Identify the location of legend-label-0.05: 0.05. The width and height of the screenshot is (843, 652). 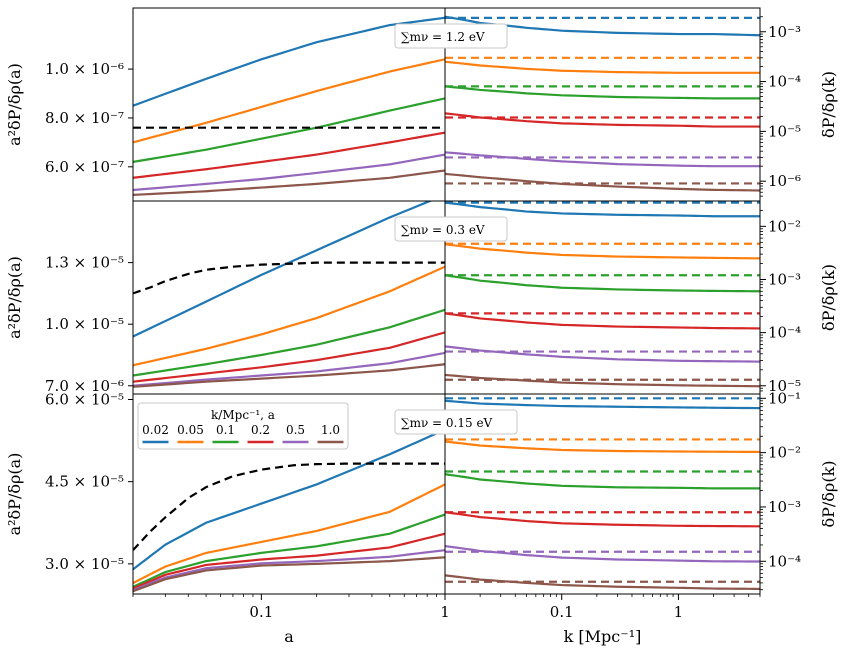
(190, 430).